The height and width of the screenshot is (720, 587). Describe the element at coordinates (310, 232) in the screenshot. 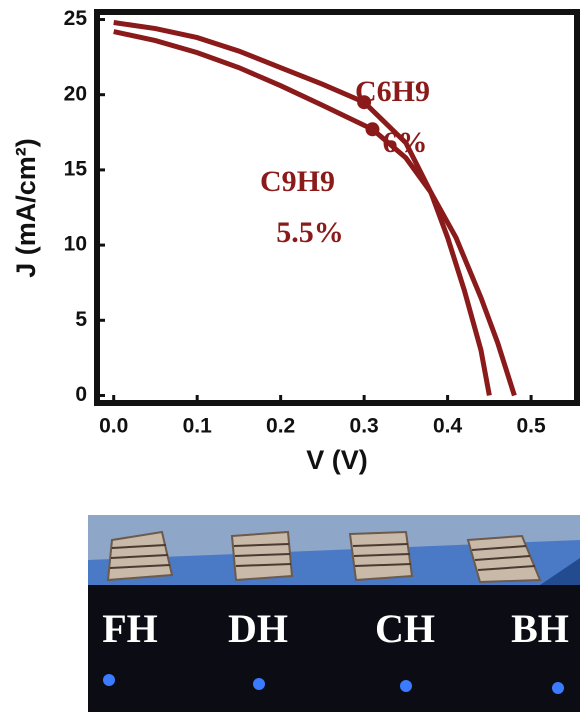

I see `series-annotation: 5.5%` at that location.